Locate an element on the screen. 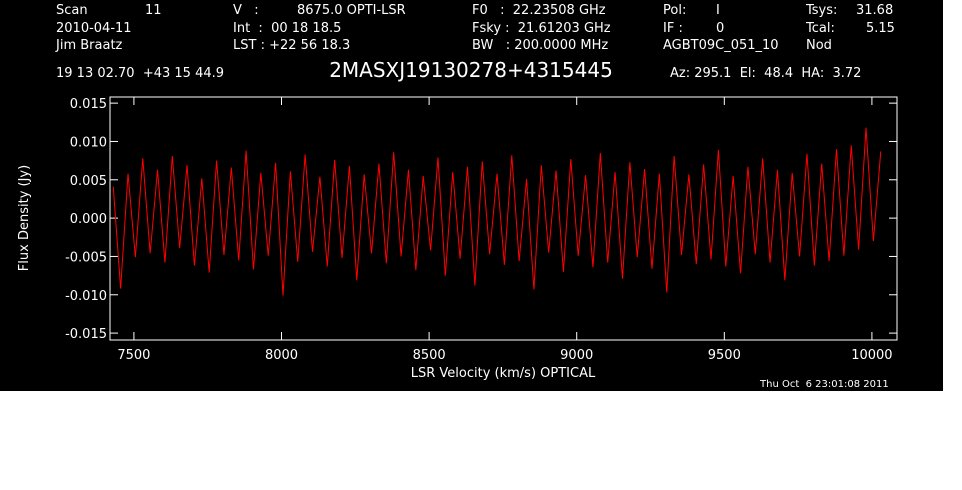 This screenshot has width=962, height=490. header-text: 31.68 is located at coordinates (874, 10).